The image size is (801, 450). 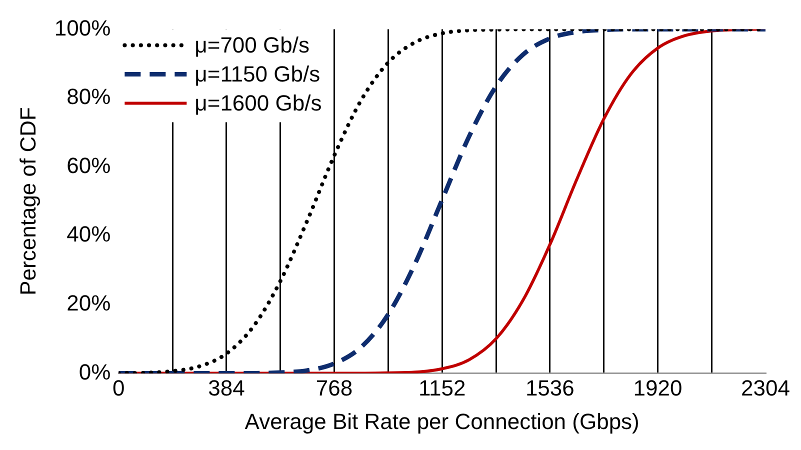 I want to click on y-tick-label: 0%, so click(x=94, y=371).